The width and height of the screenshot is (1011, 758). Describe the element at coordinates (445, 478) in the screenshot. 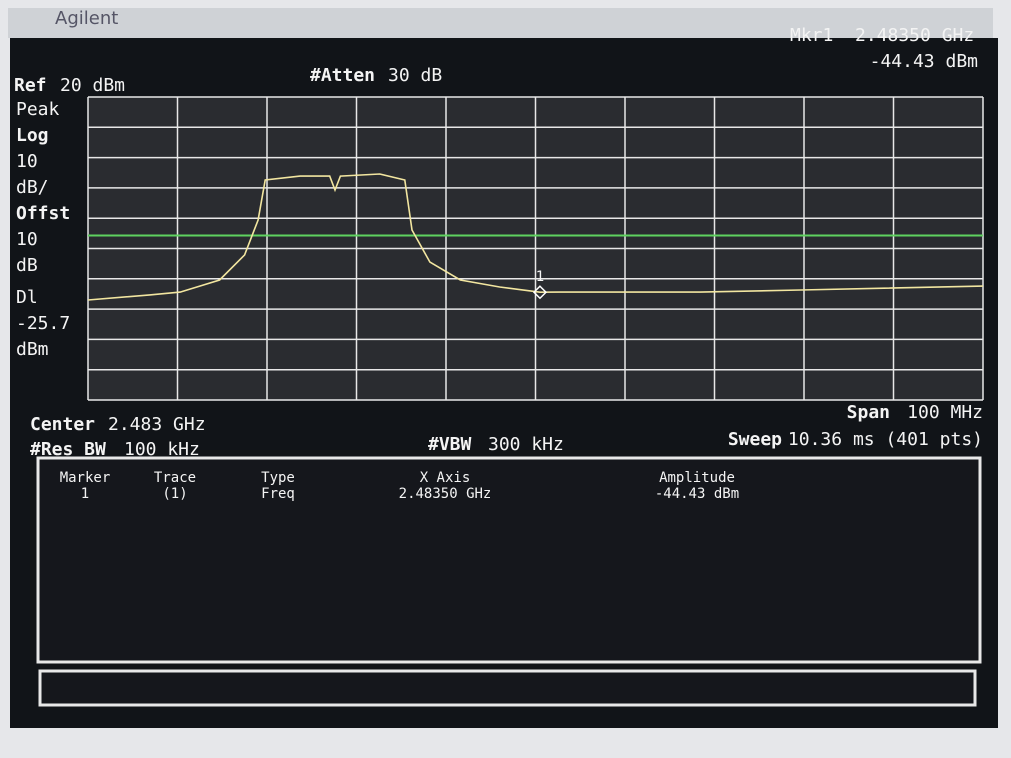

I see `table-header: X Axis` at that location.